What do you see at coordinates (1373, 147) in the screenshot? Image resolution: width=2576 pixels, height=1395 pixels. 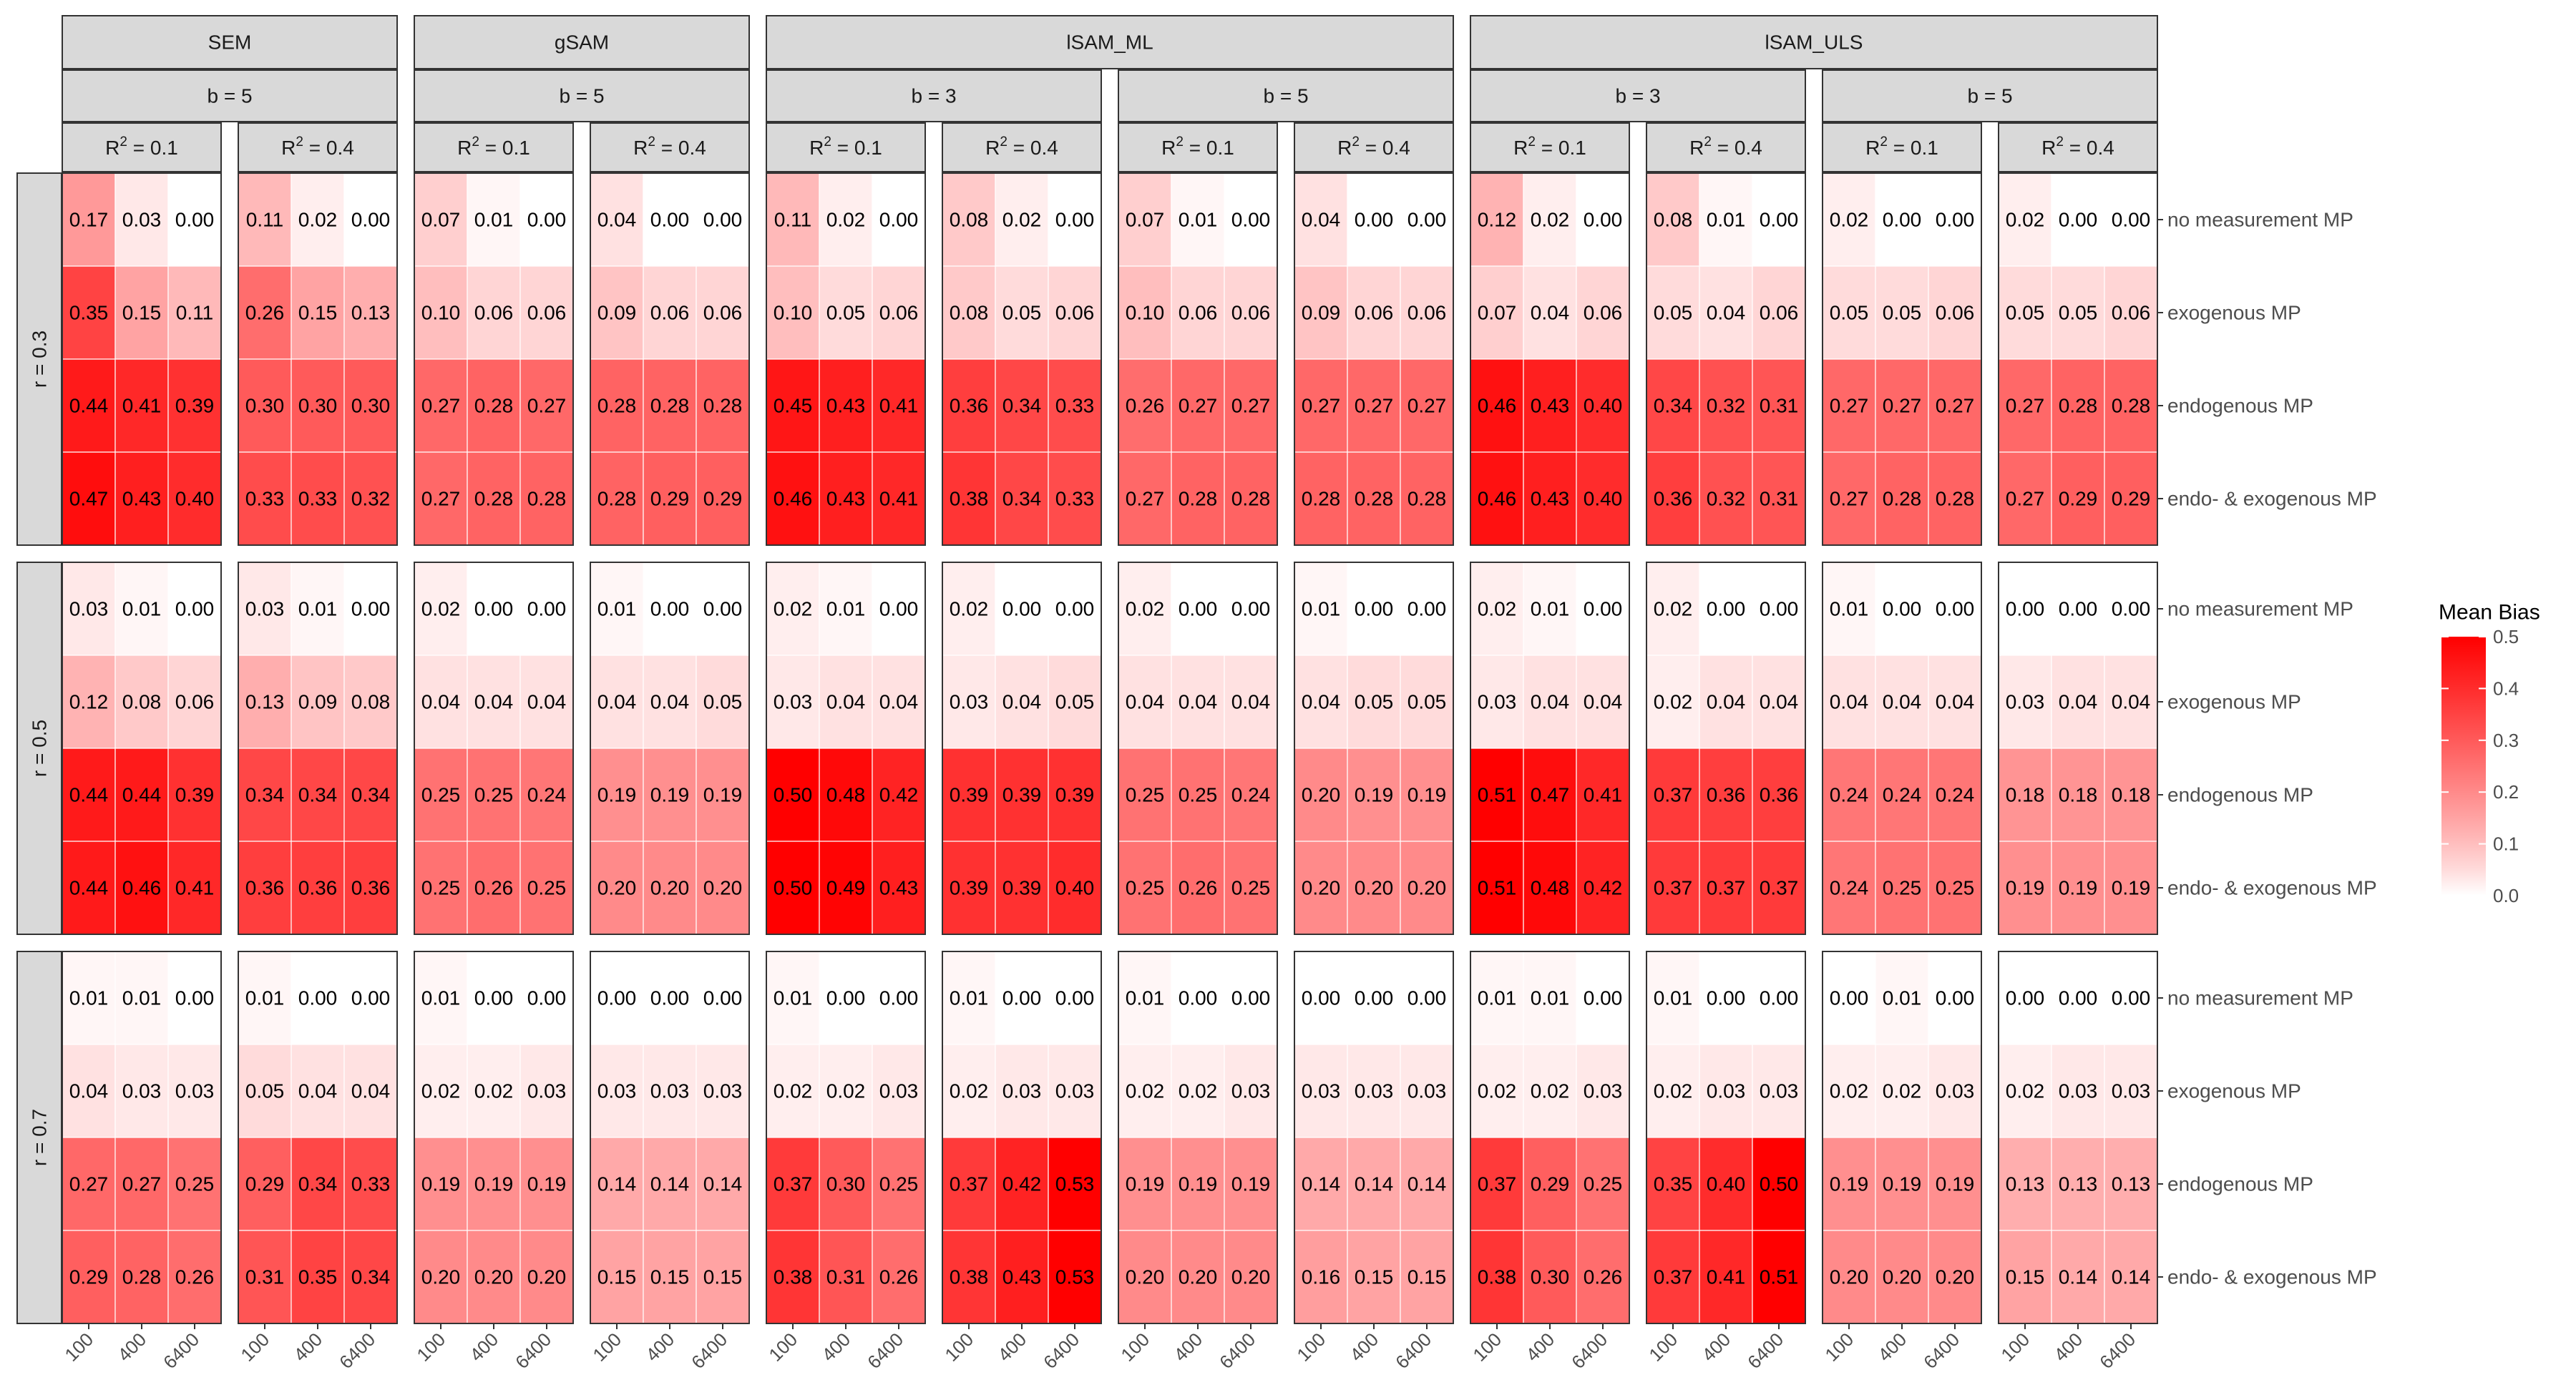 I see `r2-strip-label: R2 = 0.4` at bounding box center [1373, 147].